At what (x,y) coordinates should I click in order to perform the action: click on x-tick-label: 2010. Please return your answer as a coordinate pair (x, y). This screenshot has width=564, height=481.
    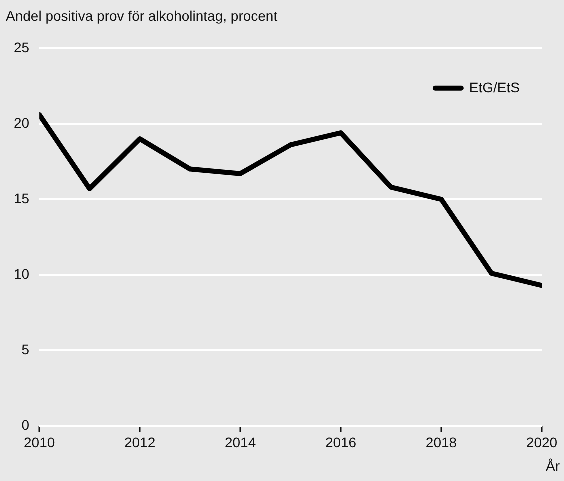
    Looking at the image, I should click on (40, 442).